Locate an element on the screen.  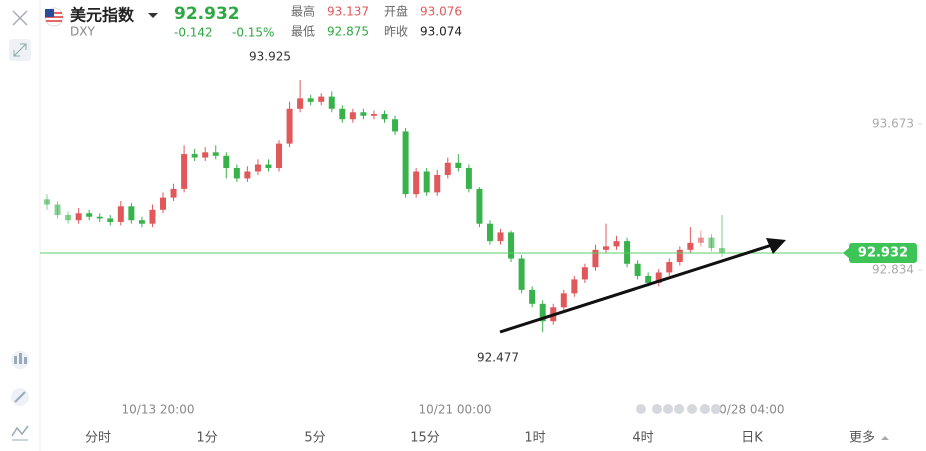
more-caret is located at coordinates (885, 438).